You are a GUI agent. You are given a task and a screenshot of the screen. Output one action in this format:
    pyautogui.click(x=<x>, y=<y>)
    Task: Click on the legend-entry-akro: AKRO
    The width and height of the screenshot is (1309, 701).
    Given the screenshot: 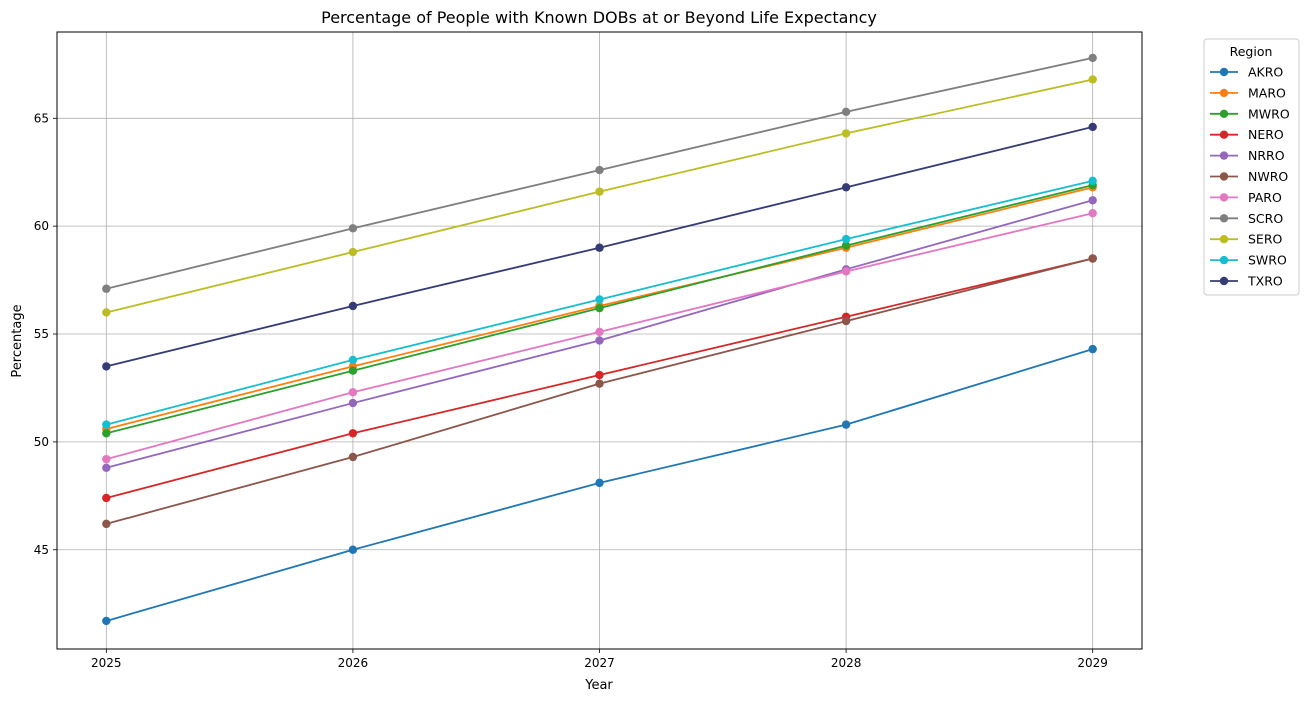 What is the action you would take?
    pyautogui.click(x=1246, y=72)
    